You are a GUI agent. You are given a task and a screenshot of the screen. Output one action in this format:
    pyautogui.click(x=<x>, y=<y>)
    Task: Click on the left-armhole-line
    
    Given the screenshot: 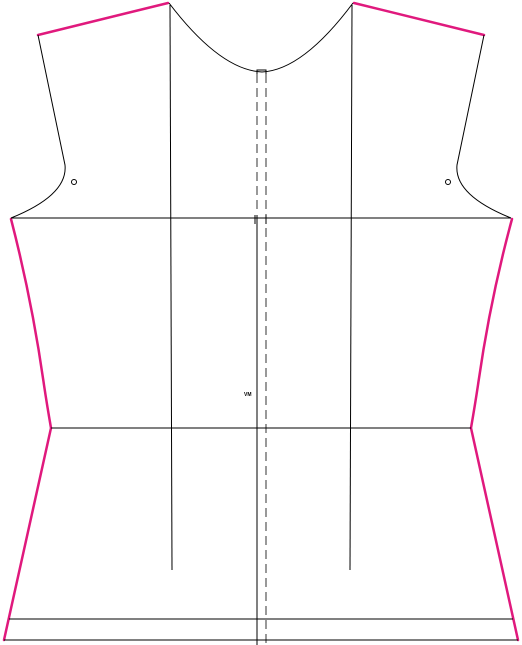 What is the action you would take?
    pyautogui.click(x=38, y=126)
    